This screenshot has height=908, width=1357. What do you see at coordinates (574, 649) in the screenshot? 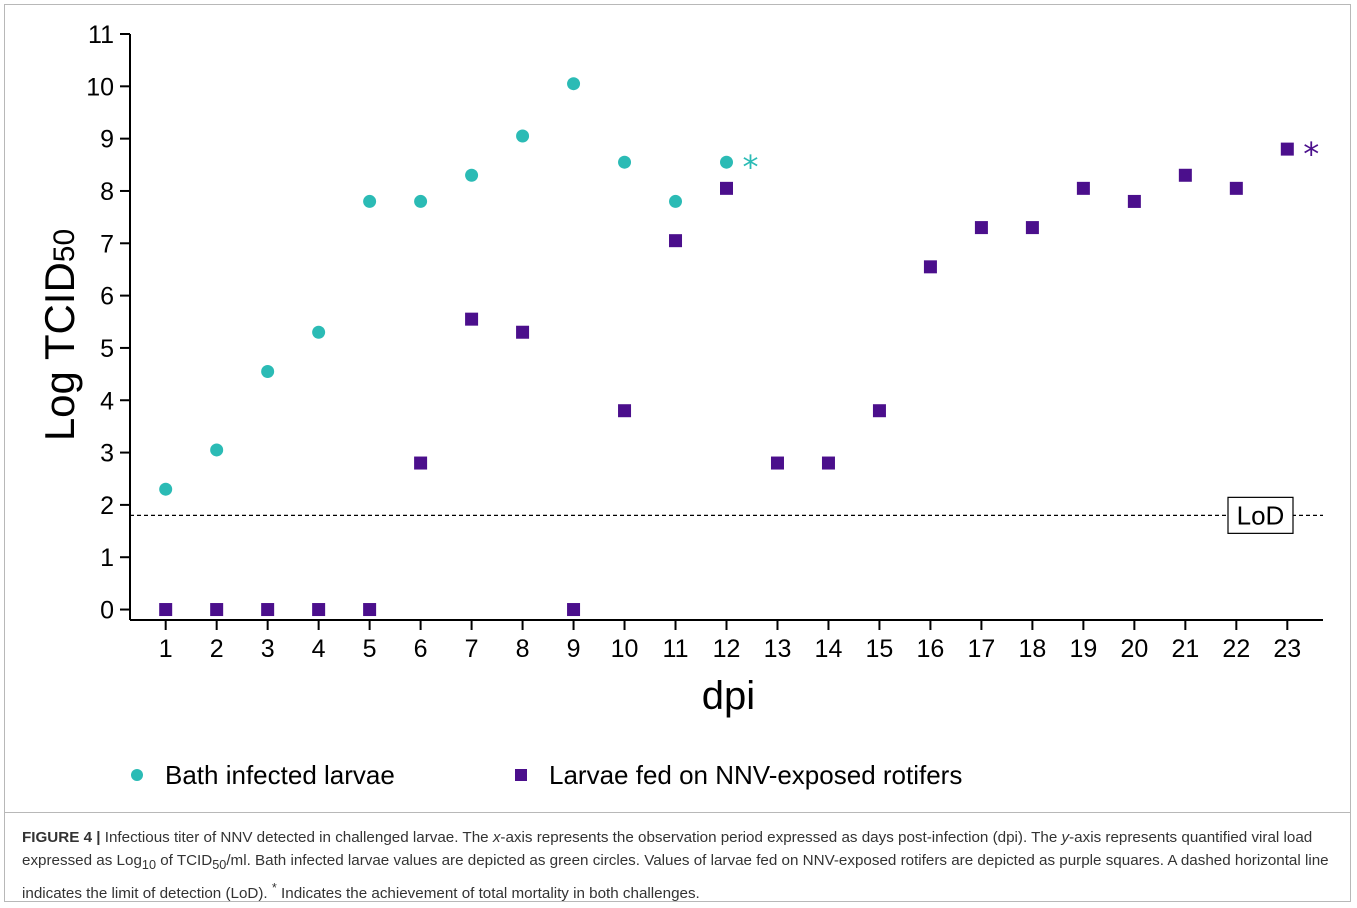
I see `x-tick-label: 9` at bounding box center [574, 649].